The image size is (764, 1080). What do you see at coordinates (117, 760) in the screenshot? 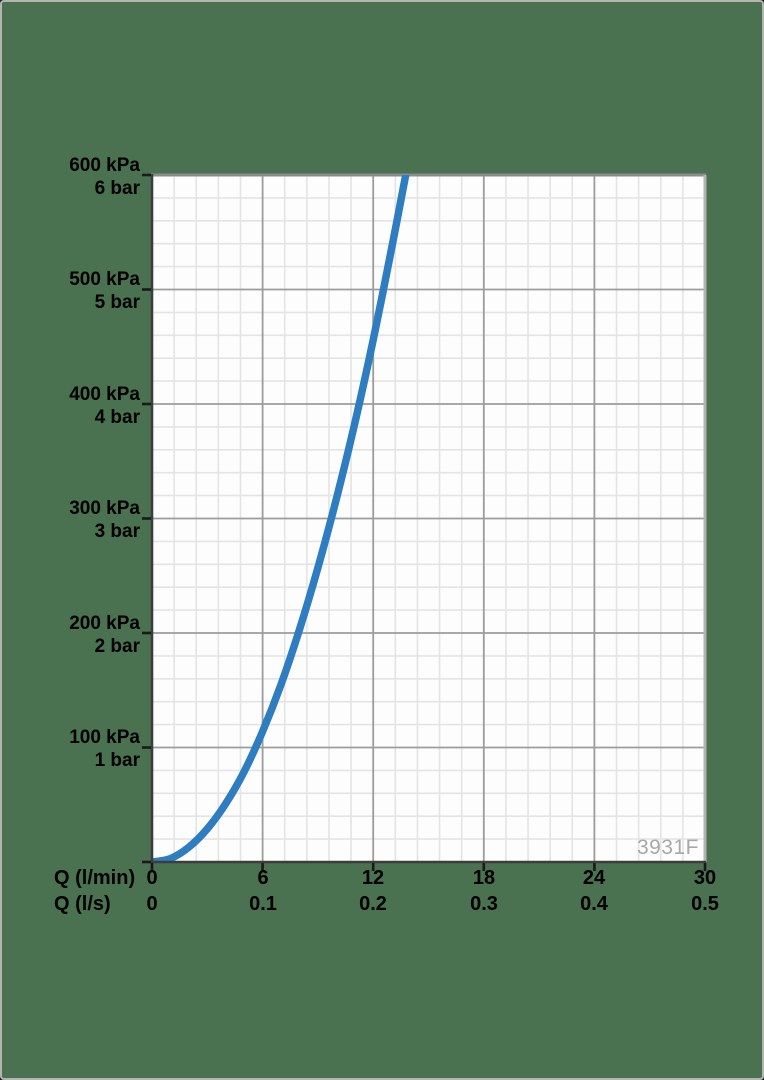
I see `y-tick-bar: 1 bar` at bounding box center [117, 760].